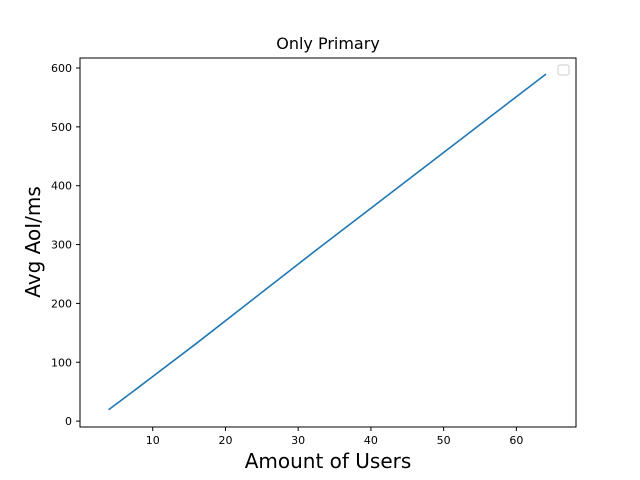  I want to click on y-tick-label: 600, so click(61, 68).